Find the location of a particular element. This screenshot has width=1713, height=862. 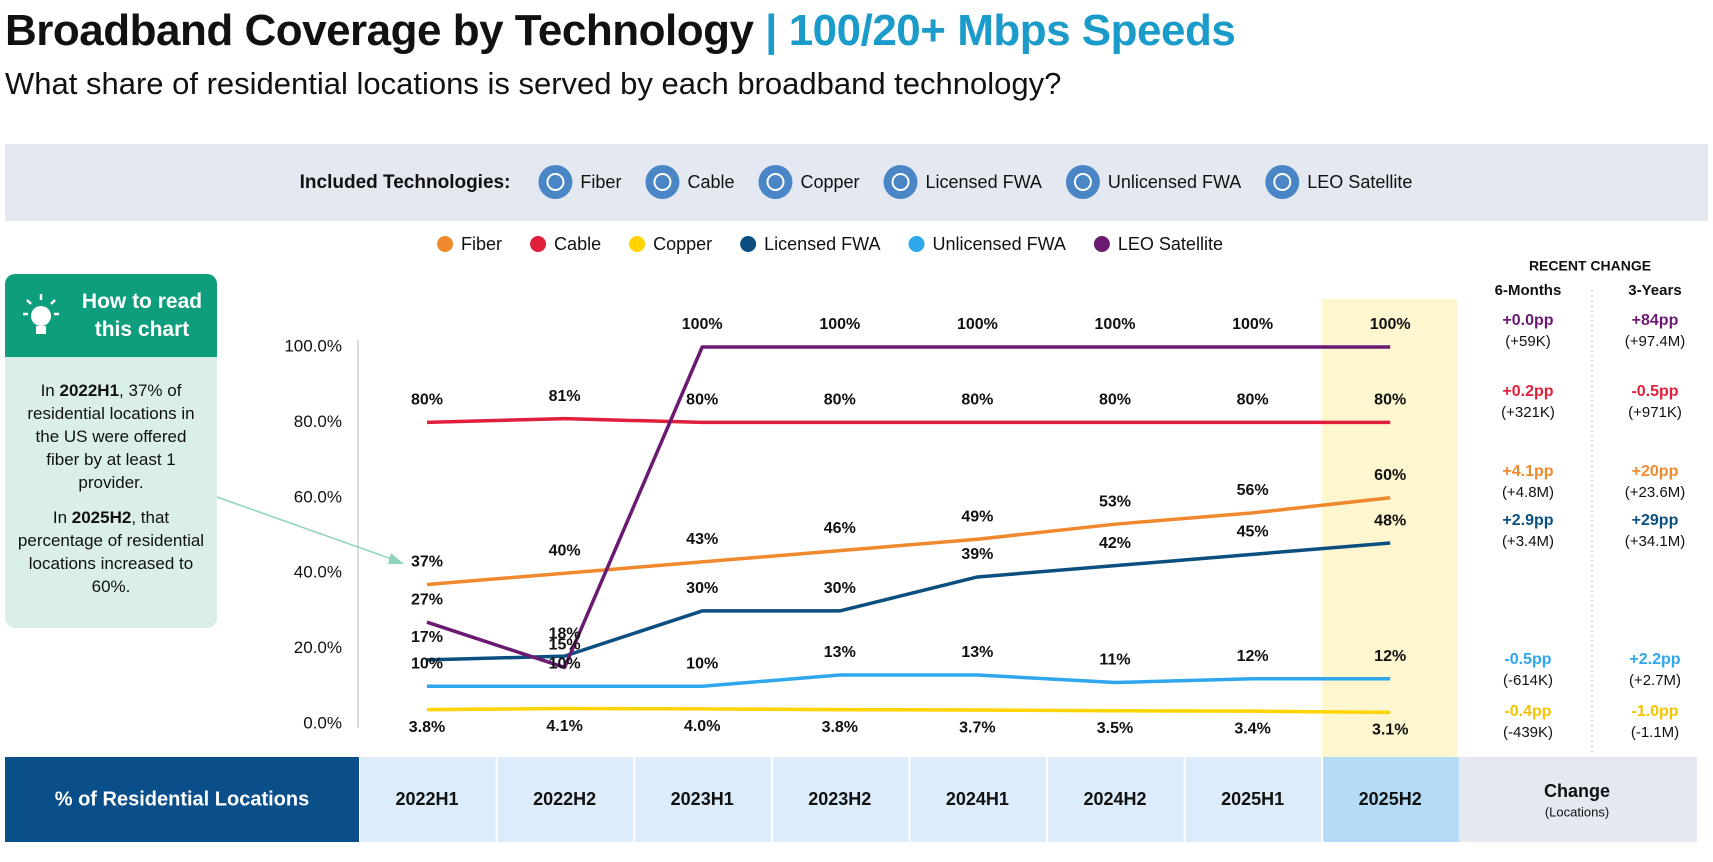

data-label: 81% is located at coordinates (565, 396).